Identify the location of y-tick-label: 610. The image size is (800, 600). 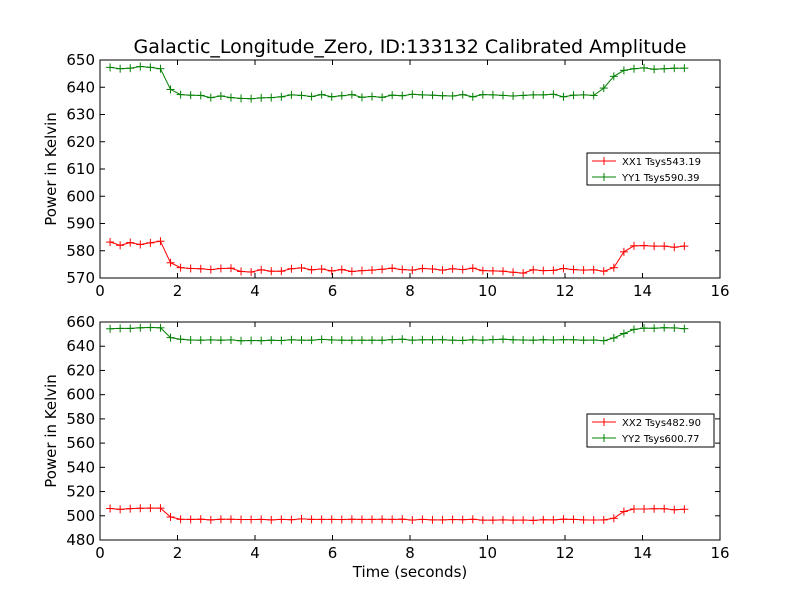
(80, 169).